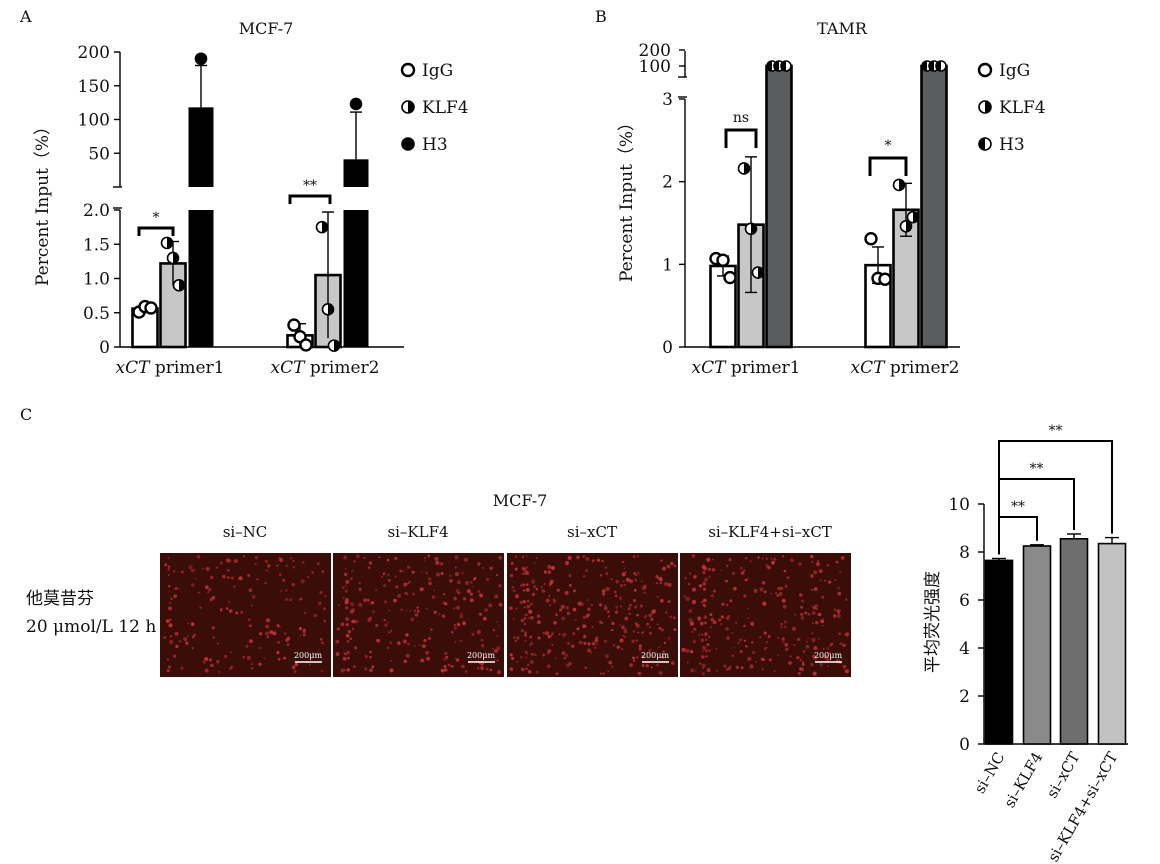 Image resolution: width=1160 pixels, height=864 pixels. What do you see at coordinates (1056, 431) in the screenshot?
I see `significance-label: **` at bounding box center [1056, 431].